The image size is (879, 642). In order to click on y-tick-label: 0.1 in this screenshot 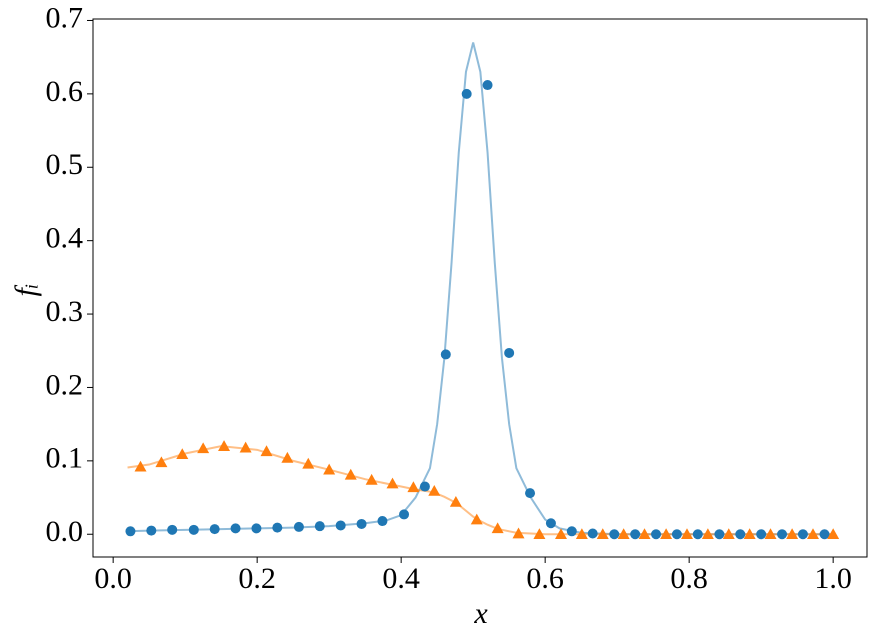, I will do `click(65, 458)`.